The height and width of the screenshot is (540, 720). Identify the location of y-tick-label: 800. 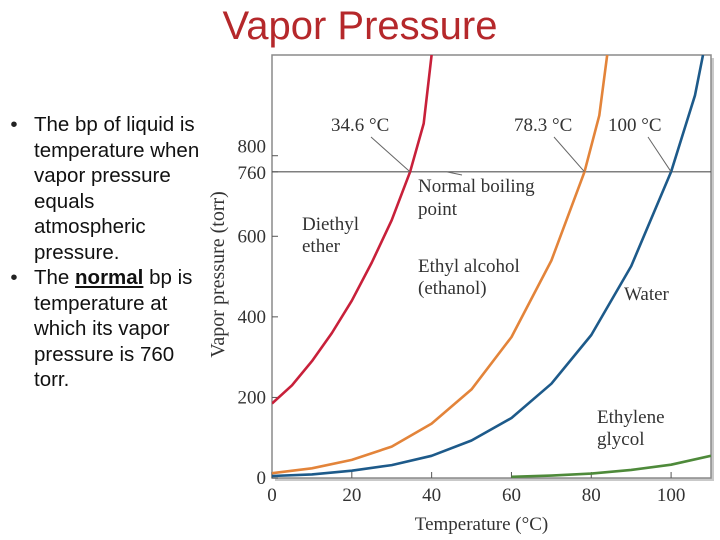
(252, 147).